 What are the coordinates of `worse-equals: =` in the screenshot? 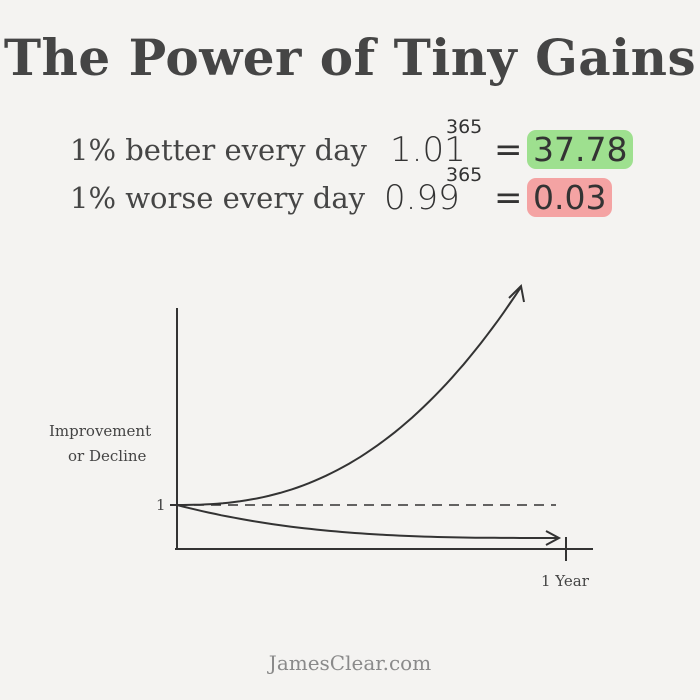 It's located at (508, 198).